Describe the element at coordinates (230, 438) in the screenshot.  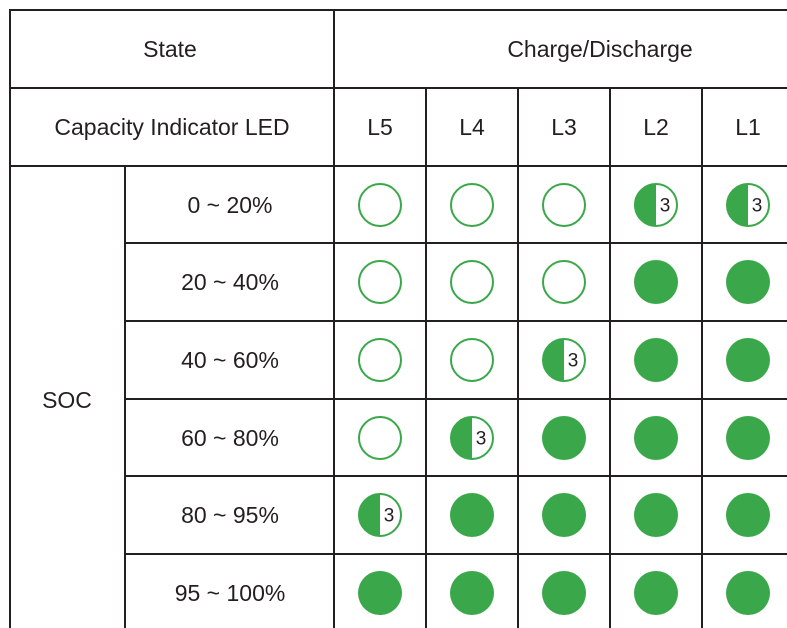
I see `soc-range: 60 ~ 80%` at that location.